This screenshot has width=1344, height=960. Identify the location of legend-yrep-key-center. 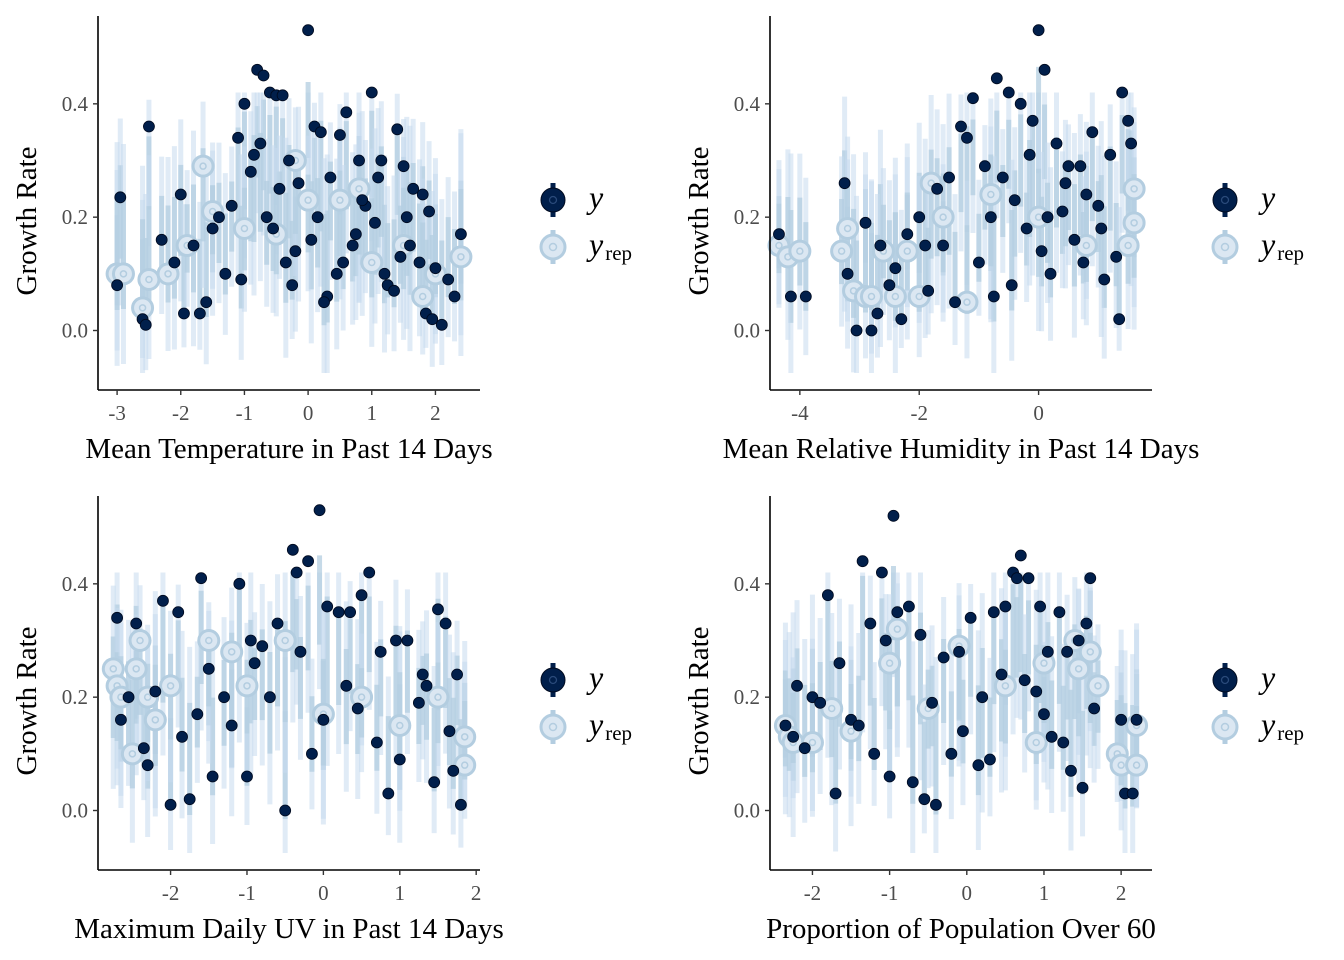
(553, 727).